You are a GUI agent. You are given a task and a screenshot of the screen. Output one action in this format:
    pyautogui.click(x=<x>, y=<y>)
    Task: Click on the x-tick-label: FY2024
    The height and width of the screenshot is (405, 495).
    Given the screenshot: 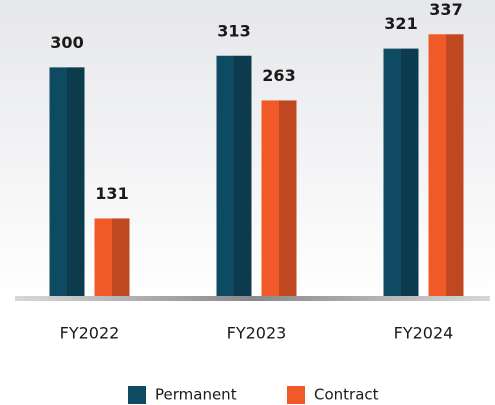 What is the action you would take?
    pyautogui.click(x=424, y=333)
    